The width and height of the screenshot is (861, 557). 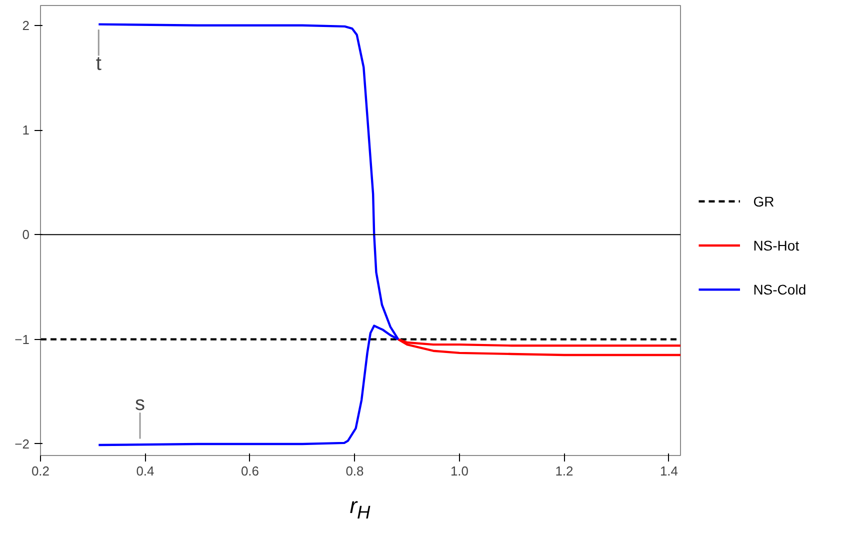 What do you see at coordinates (145, 471) in the screenshot?
I see `x-tick-label: 0.4` at bounding box center [145, 471].